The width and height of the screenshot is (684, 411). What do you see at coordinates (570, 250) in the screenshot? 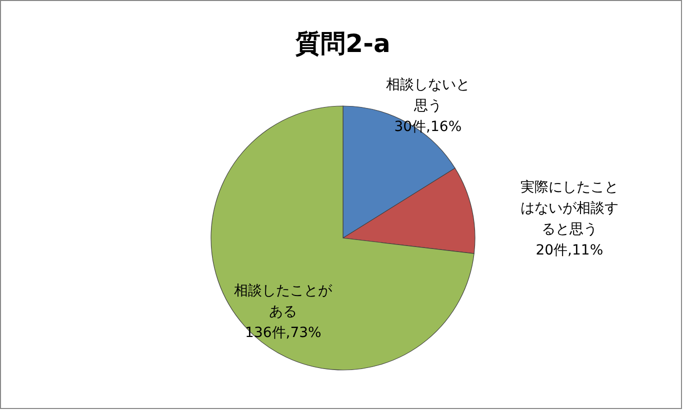
I see `data-label: 20件,11%` at bounding box center [570, 250].